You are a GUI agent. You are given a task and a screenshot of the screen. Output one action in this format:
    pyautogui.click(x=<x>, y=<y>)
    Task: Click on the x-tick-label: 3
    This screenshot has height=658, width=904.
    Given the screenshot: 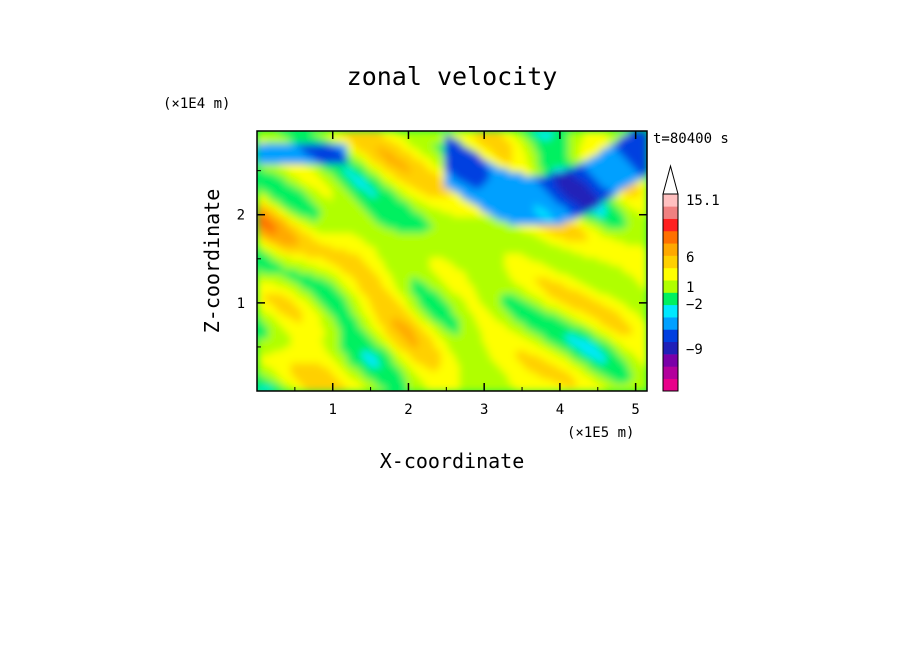 What is the action you would take?
    pyautogui.click(x=484, y=410)
    